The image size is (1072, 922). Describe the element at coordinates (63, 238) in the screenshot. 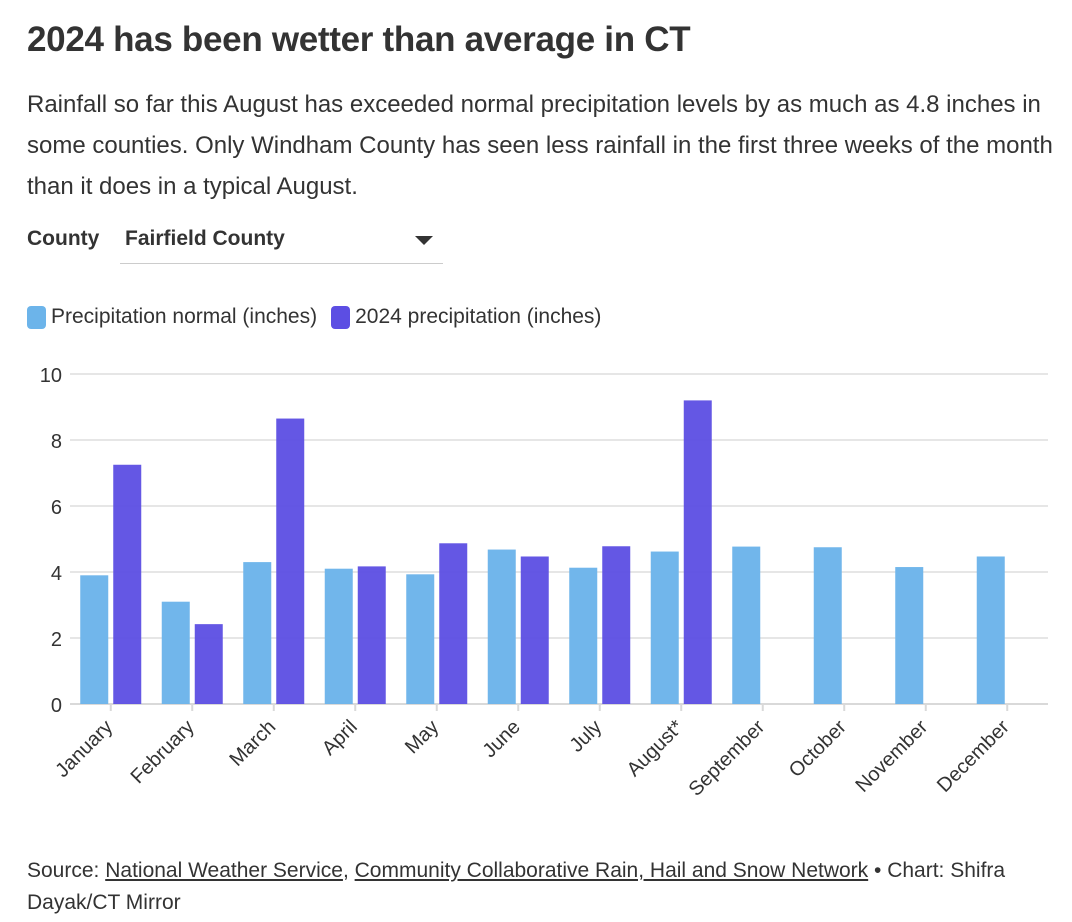

I see `county-label: County` at that location.